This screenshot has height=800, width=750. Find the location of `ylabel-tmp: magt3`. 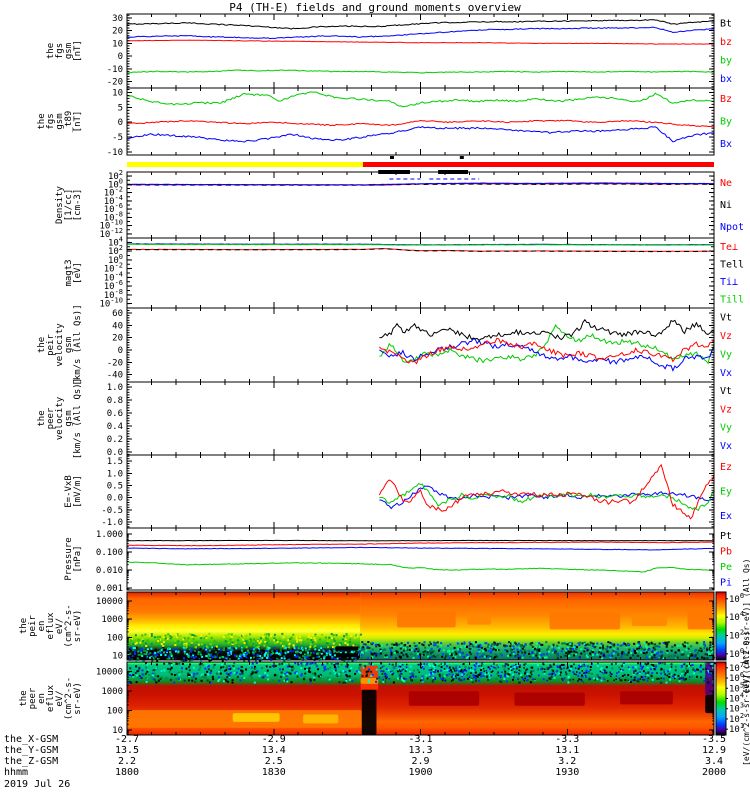

ylabel-tmp: magt3 is located at coordinates (69, 272).